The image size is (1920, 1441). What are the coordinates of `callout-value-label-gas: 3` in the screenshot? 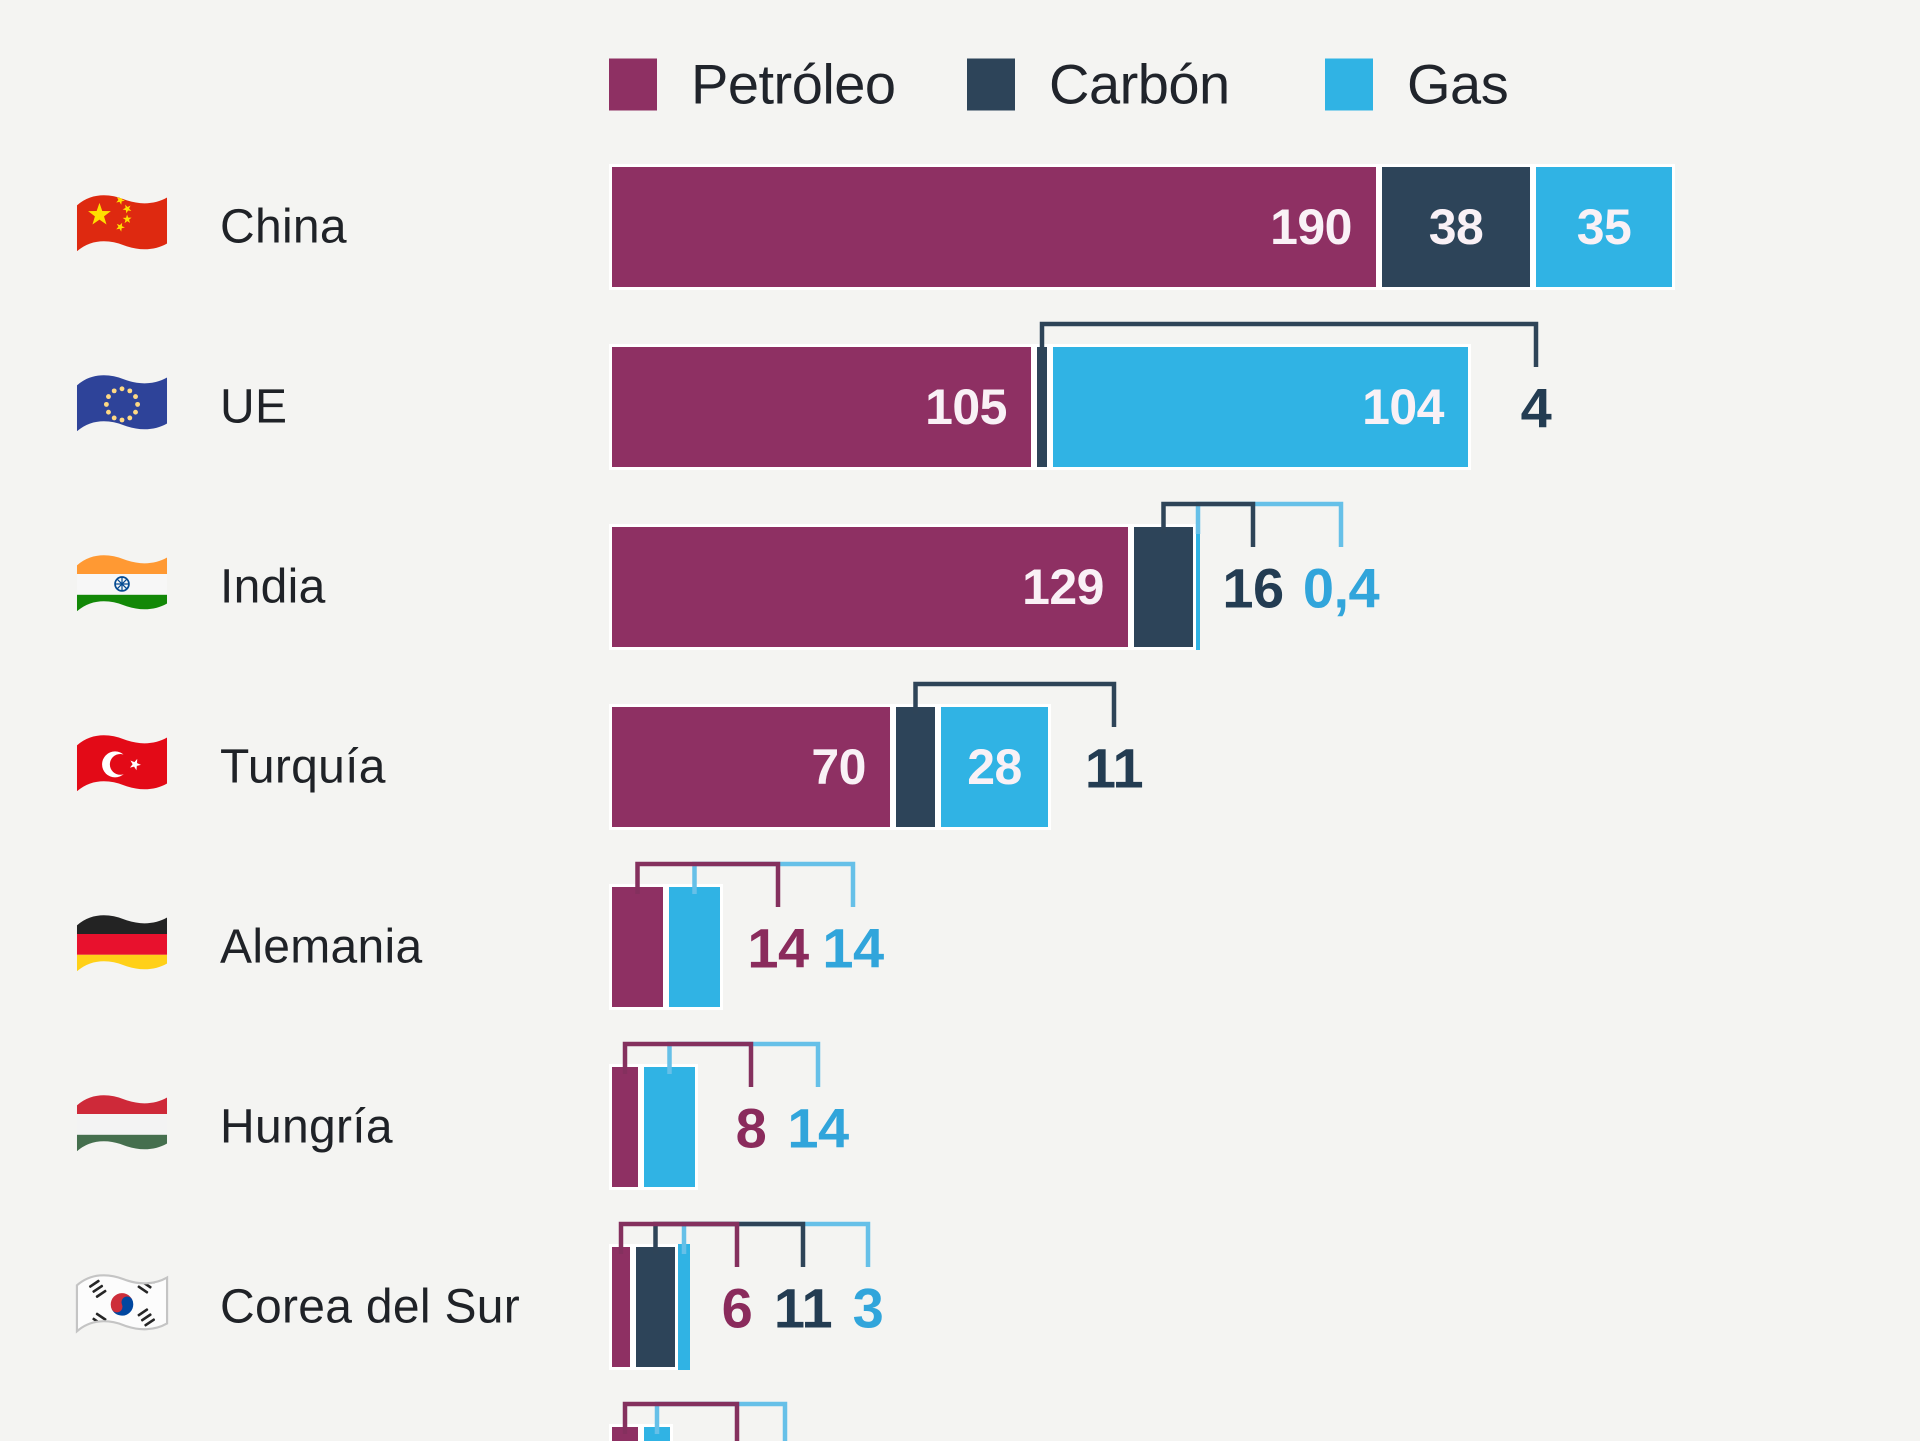 It's located at (868, 1308).